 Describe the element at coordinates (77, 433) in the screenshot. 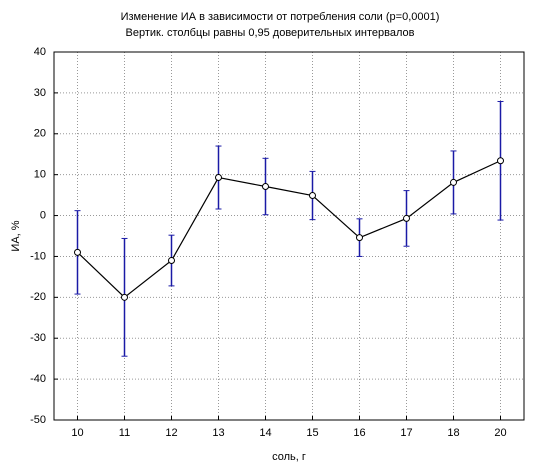

I see `x-tick-label: 10` at that location.